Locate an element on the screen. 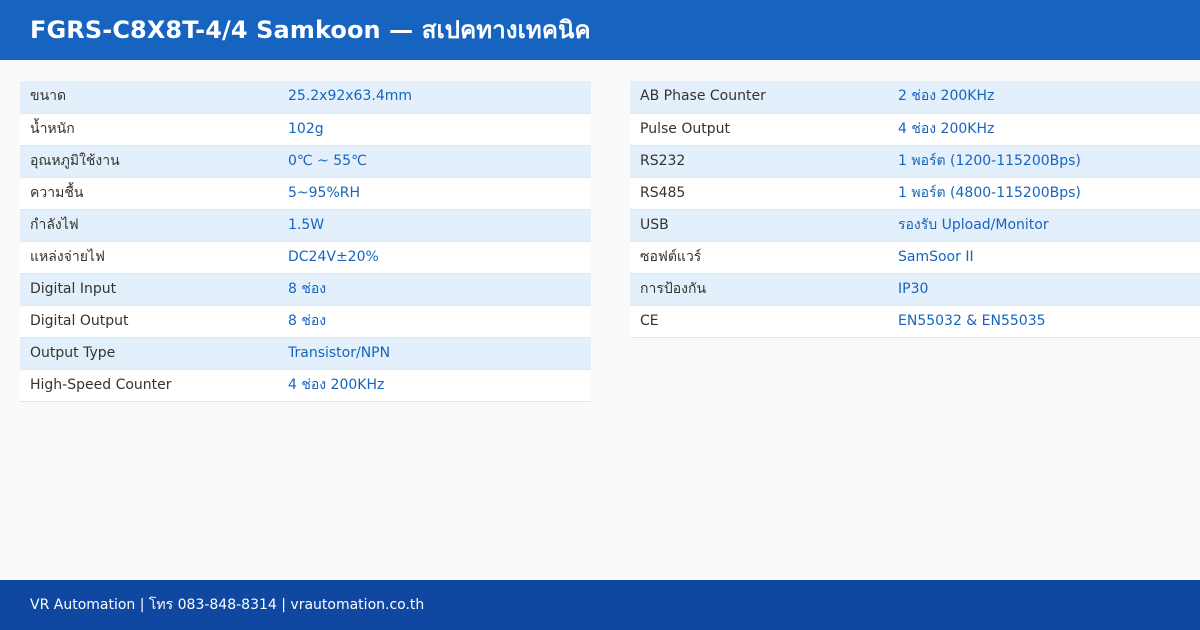 The height and width of the screenshot is (630, 1200). table-row: Digital Output 8 ช่อง is located at coordinates (305, 321).